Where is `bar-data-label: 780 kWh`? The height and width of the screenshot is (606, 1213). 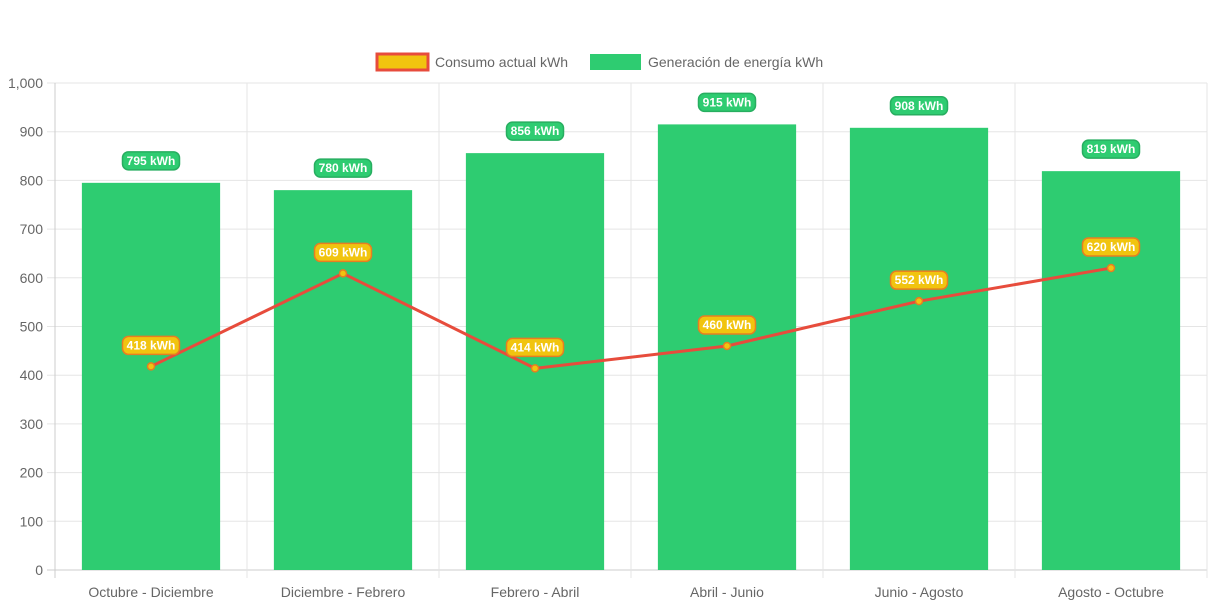
bar-data-label: 780 kWh is located at coordinates (343, 168).